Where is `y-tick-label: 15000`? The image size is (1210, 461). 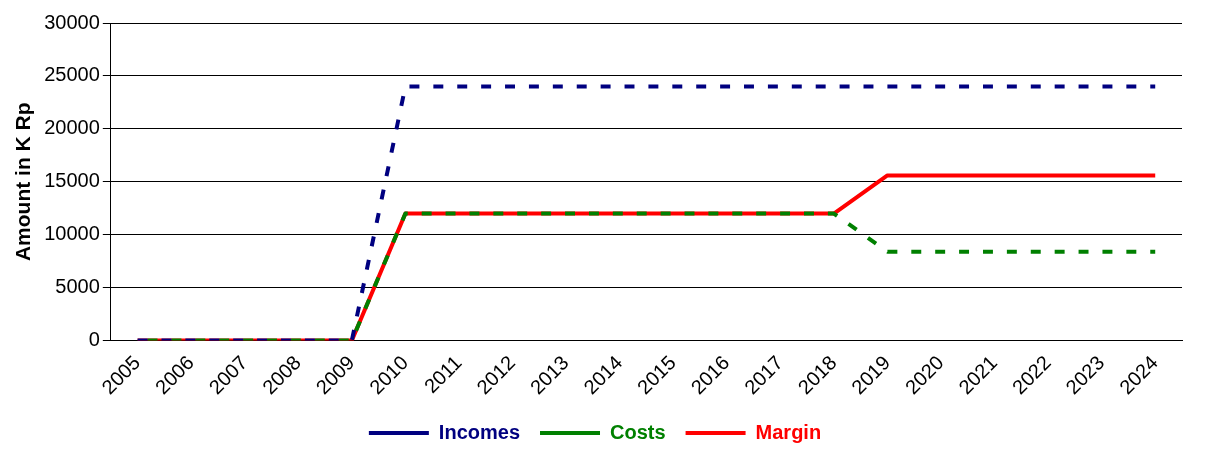
y-tick-label: 15000 is located at coordinates (72, 180).